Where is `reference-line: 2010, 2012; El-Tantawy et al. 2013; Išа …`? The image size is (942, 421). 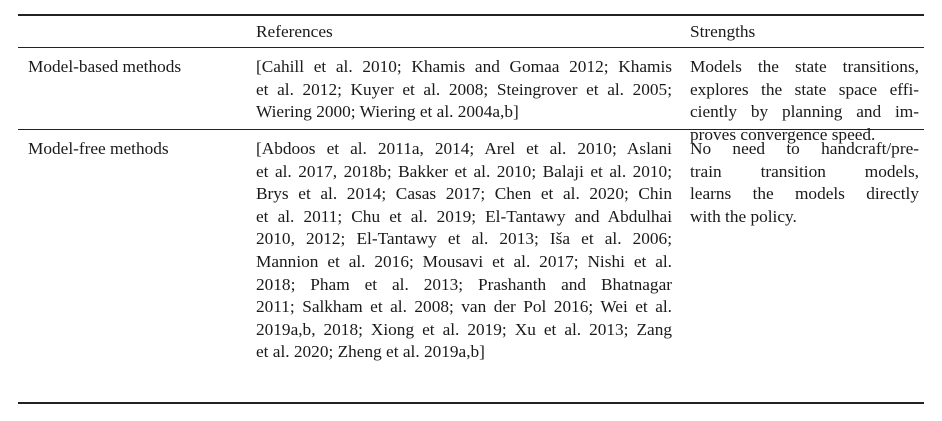
reference-line: 2010, 2012; El-Tantawy et al. 2013; Išа … is located at coordinates (464, 239).